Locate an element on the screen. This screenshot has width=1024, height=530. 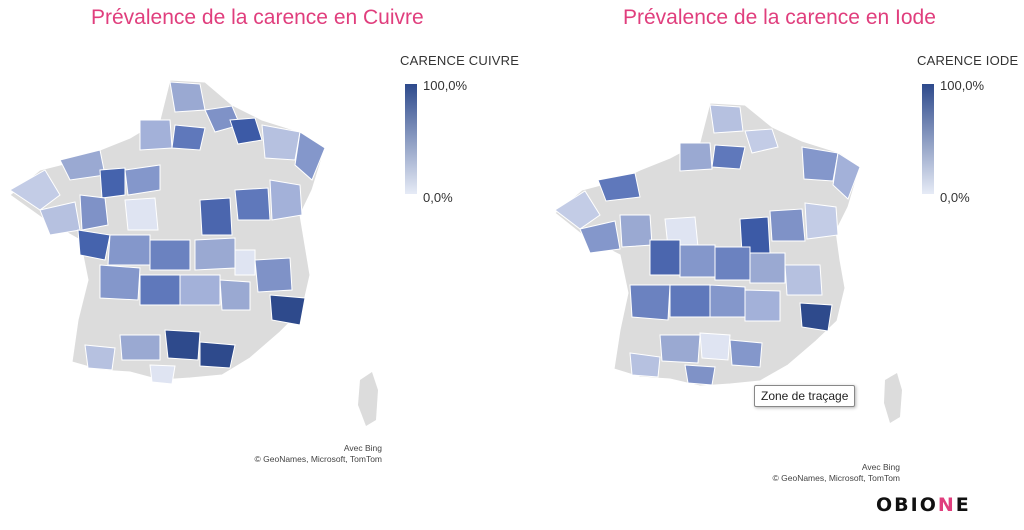
legend-color-scale-cuivre is located at coordinates (411, 139).